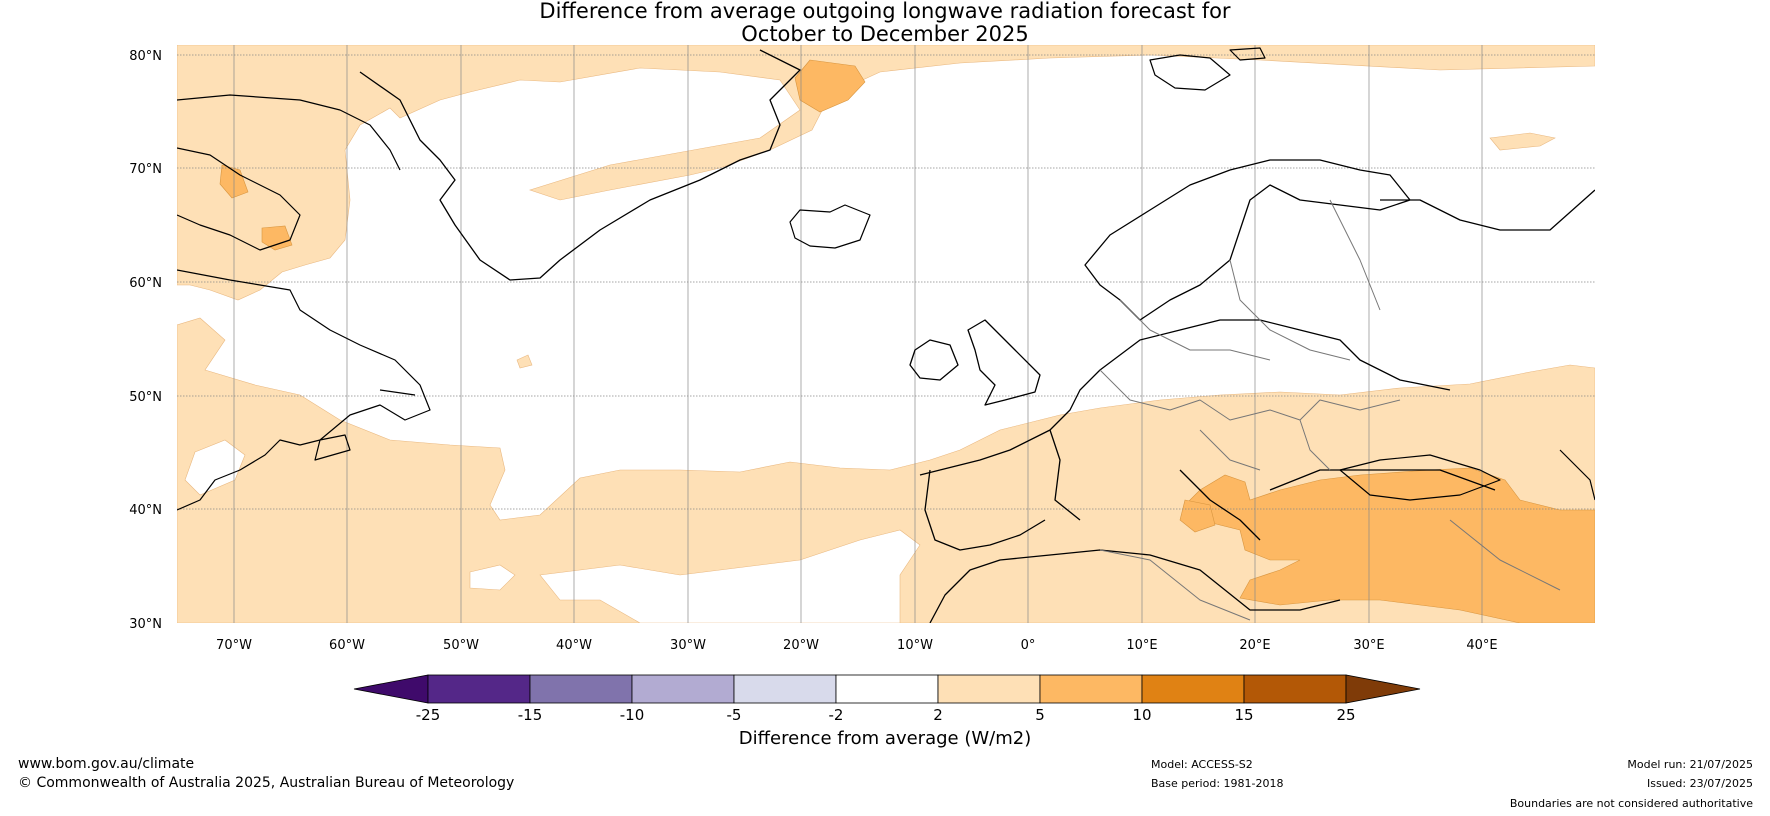 The width and height of the screenshot is (1770, 816). Describe the element at coordinates (885, 34) in the screenshot. I see `map-title-line-2: October to December 2025` at that location.